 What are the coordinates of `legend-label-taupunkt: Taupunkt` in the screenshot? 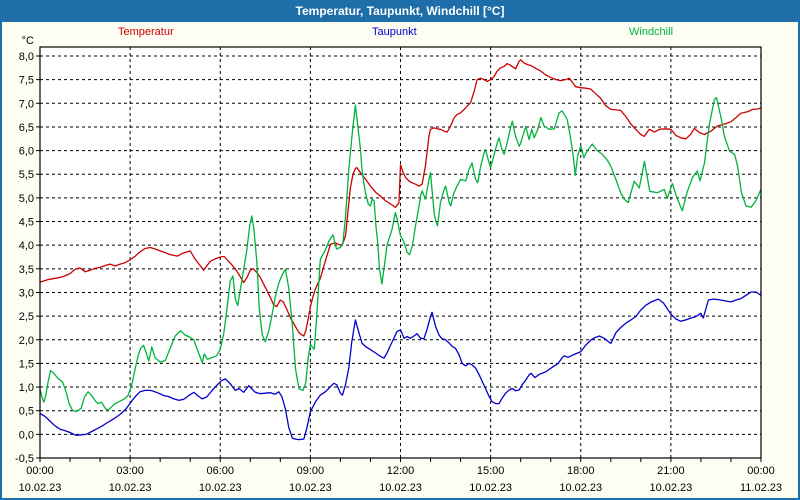 It's located at (394, 32).